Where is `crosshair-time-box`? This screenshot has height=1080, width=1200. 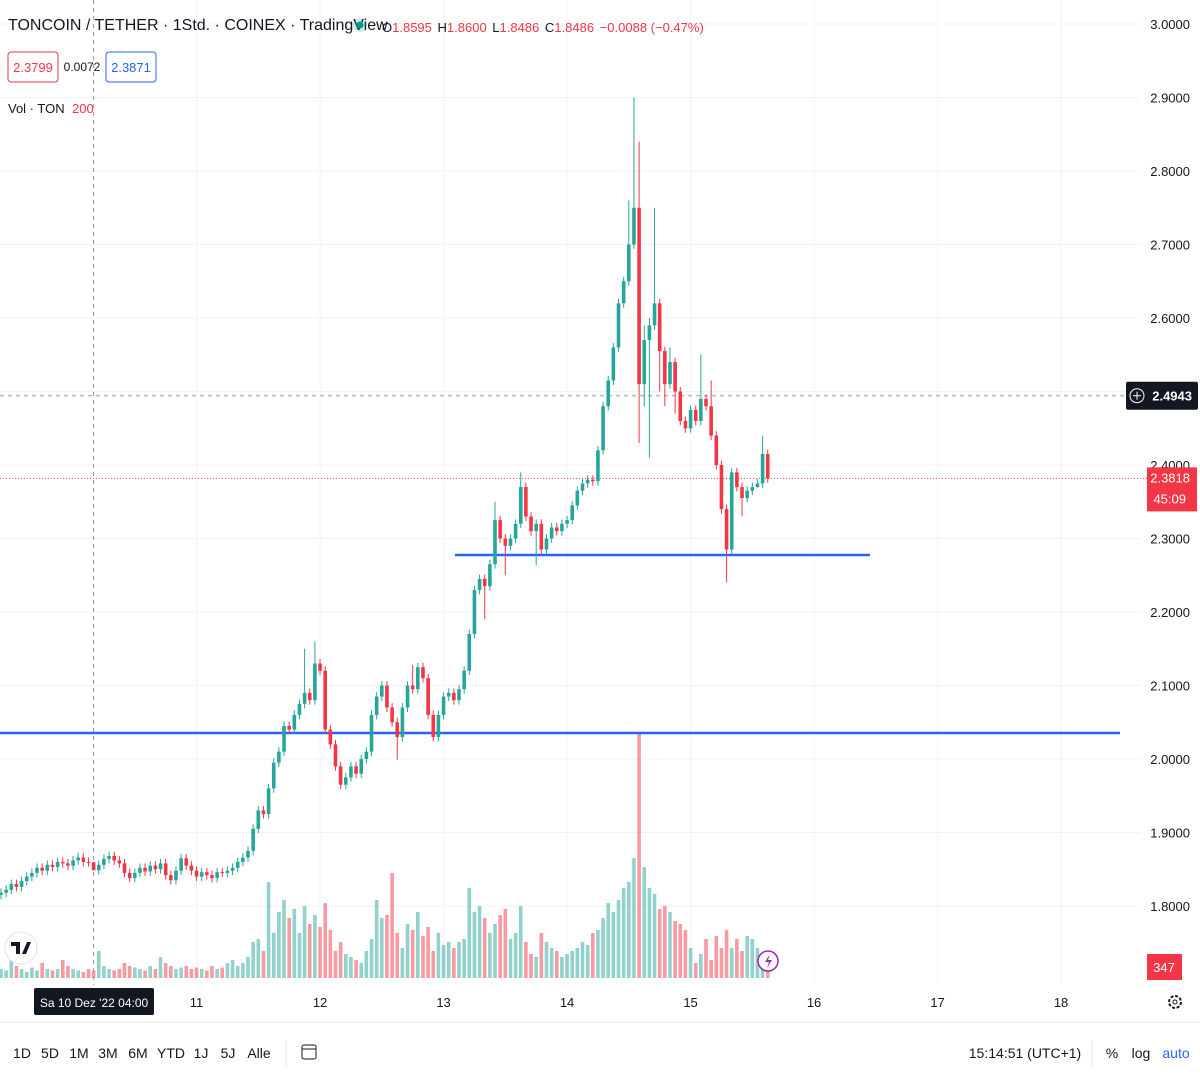 crosshair-time-box is located at coordinates (94, 1001).